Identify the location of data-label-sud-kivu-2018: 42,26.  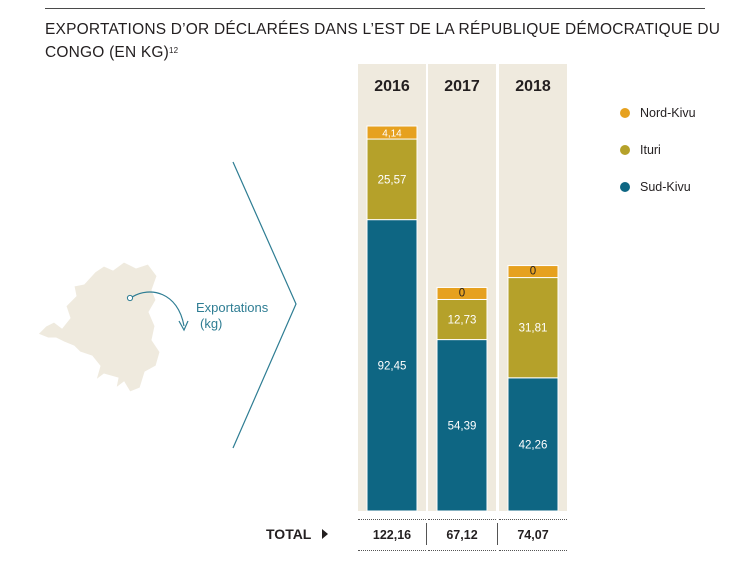
(533, 445).